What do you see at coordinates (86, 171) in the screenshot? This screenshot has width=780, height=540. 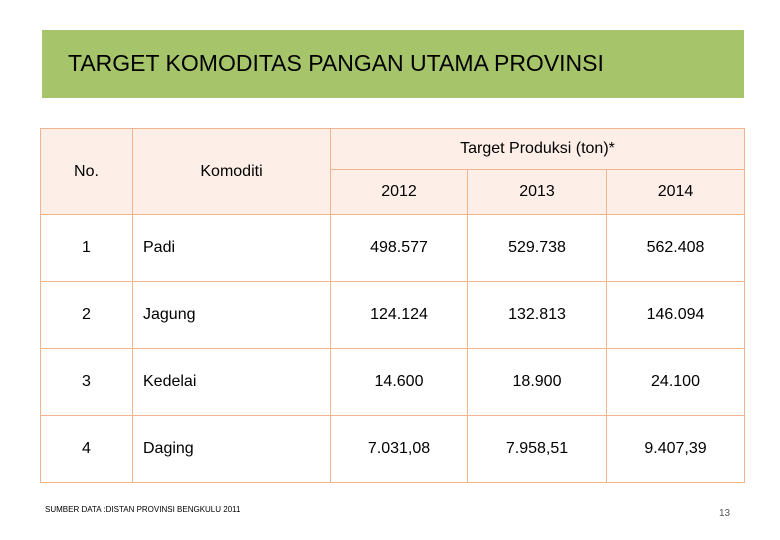 I see `header-no: No.` at bounding box center [86, 171].